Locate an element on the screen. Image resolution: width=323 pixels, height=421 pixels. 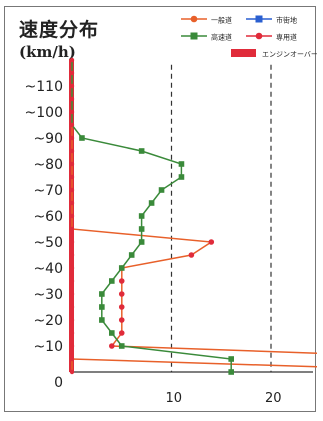
legend-ippan-marker is located at coordinates (194, 19).